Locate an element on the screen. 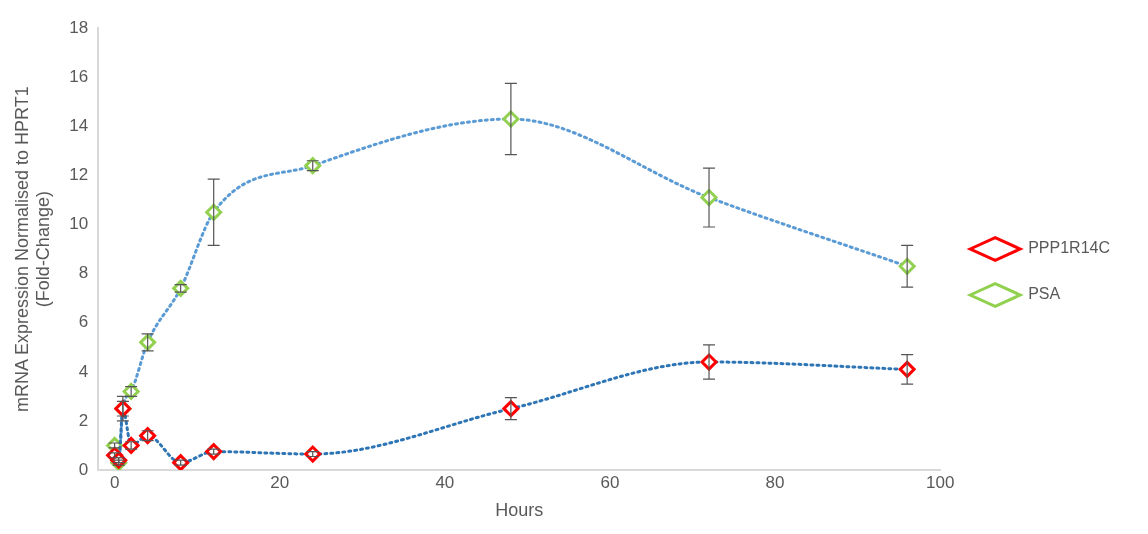  x-axis-title: Hours is located at coordinates (519, 510).